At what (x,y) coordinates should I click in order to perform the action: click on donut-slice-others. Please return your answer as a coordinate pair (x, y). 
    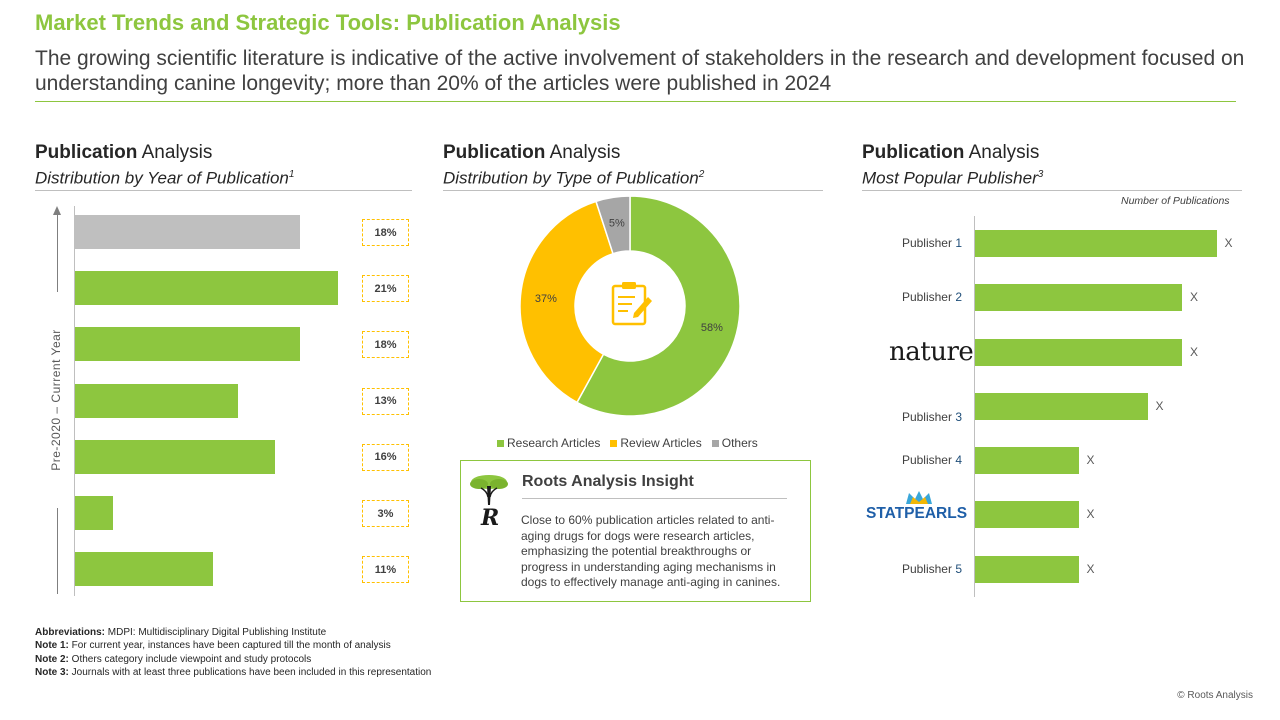
    Looking at the image, I should click on (613, 225).